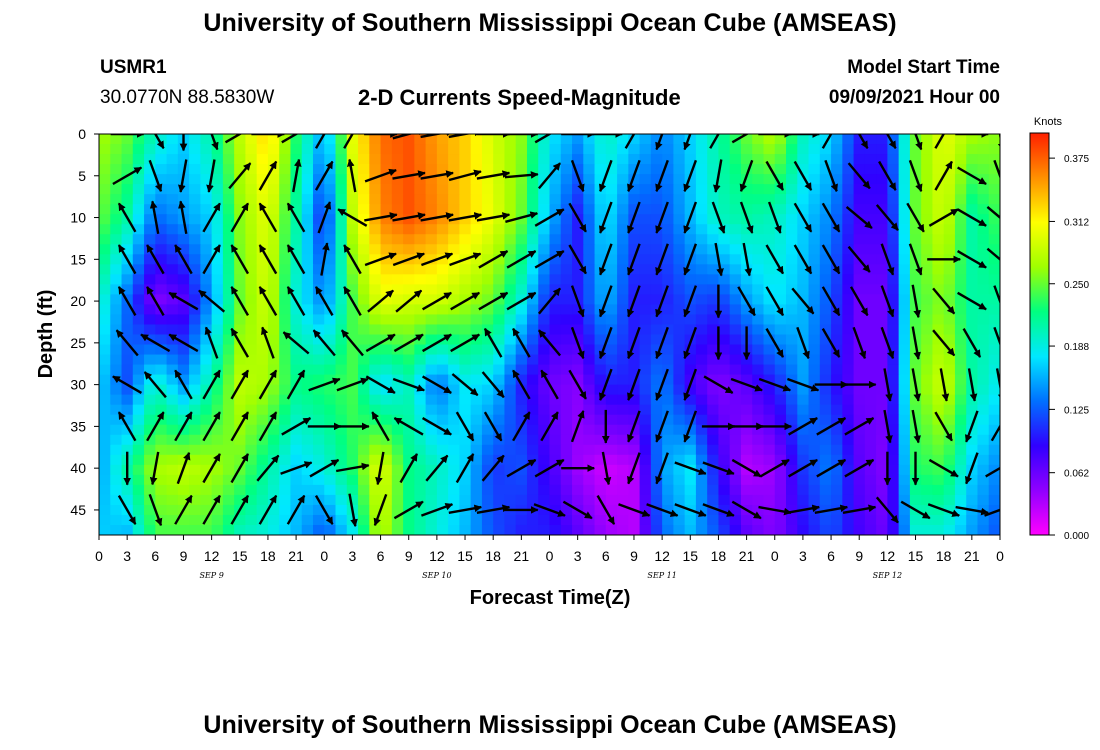  What do you see at coordinates (78, 343) in the screenshot?
I see `y-tick-label: 25` at bounding box center [78, 343].